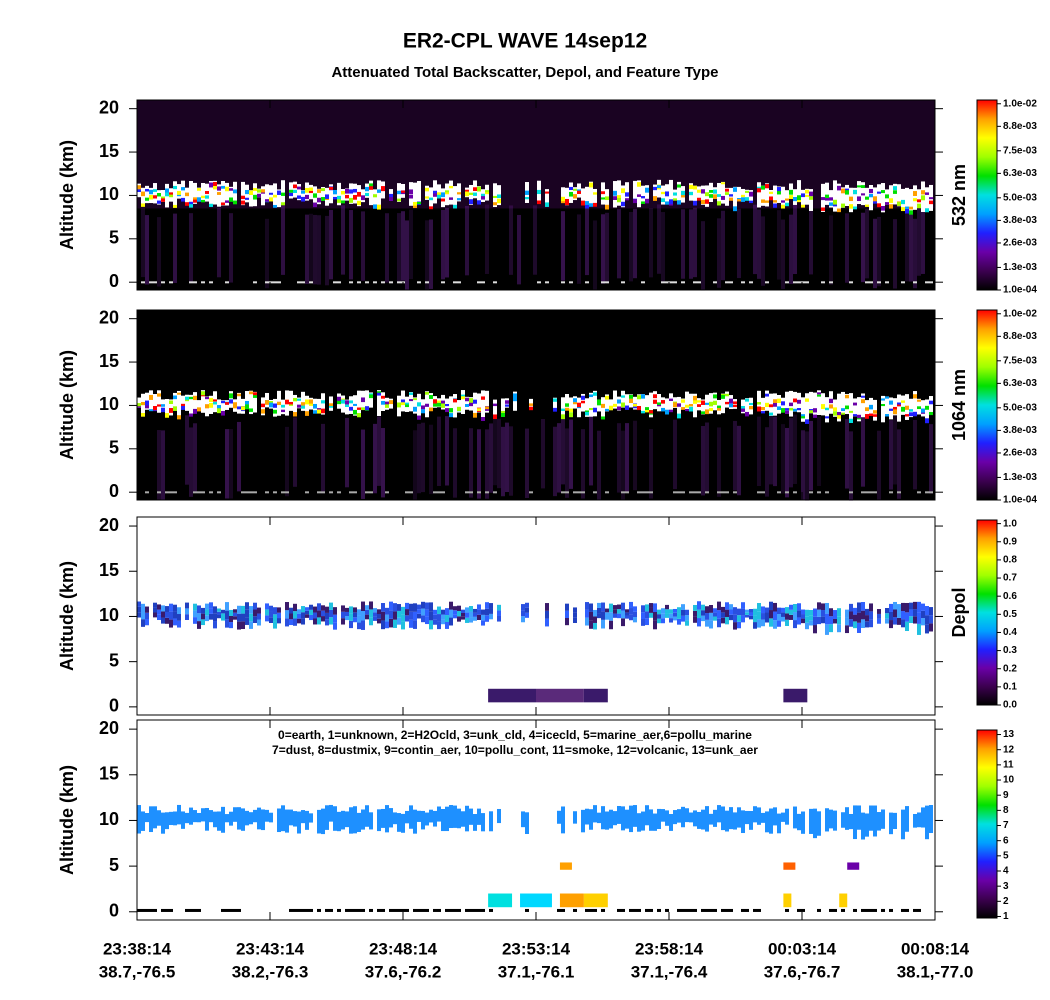 Image resolution: width=1050 pixels, height=1000 pixels. Describe the element at coordinates (1020, 453) in the screenshot. I see `colorbar-tick-label: 2.6e-03` at that location.